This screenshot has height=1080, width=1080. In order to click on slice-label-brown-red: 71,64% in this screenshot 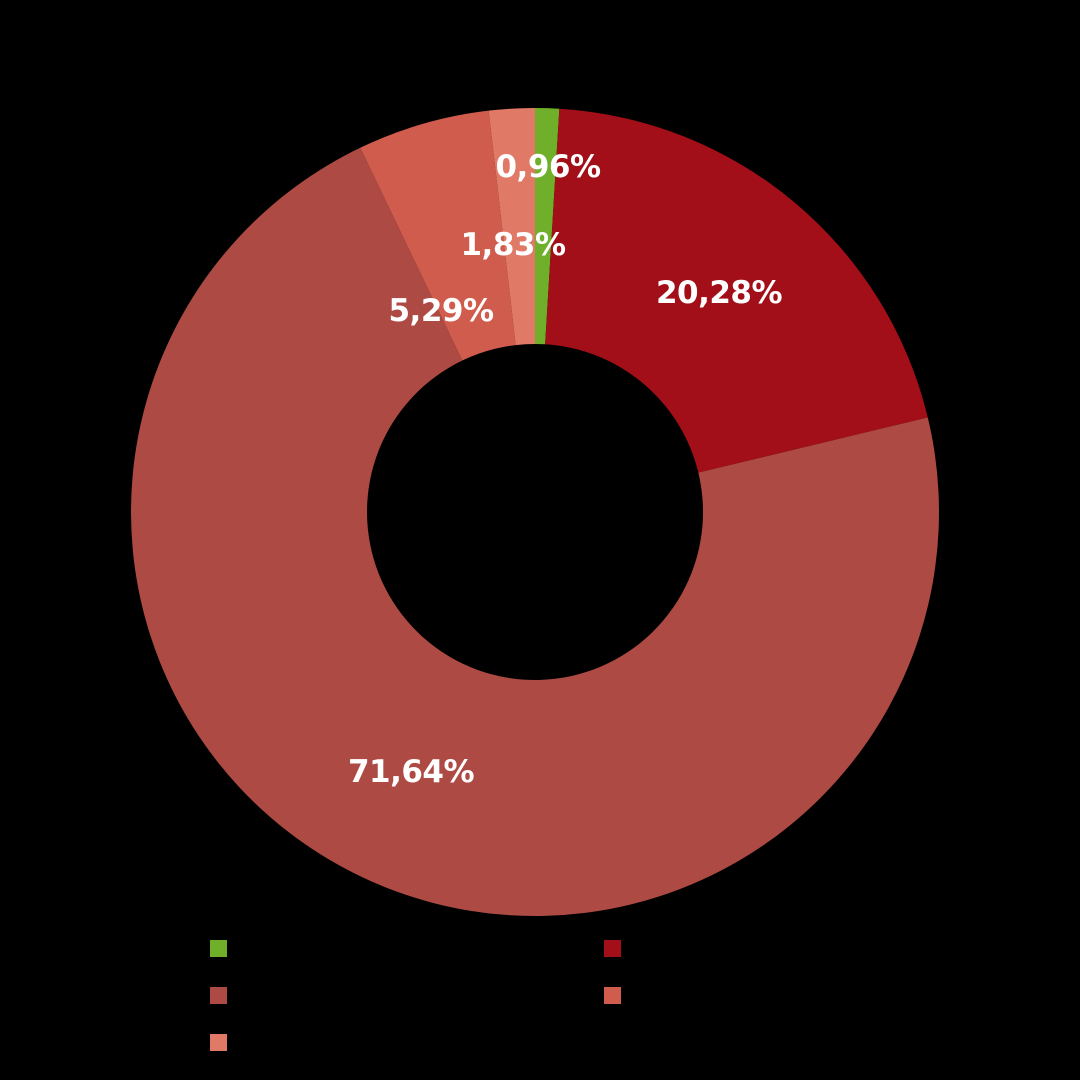, I will do `click(411, 772)`.